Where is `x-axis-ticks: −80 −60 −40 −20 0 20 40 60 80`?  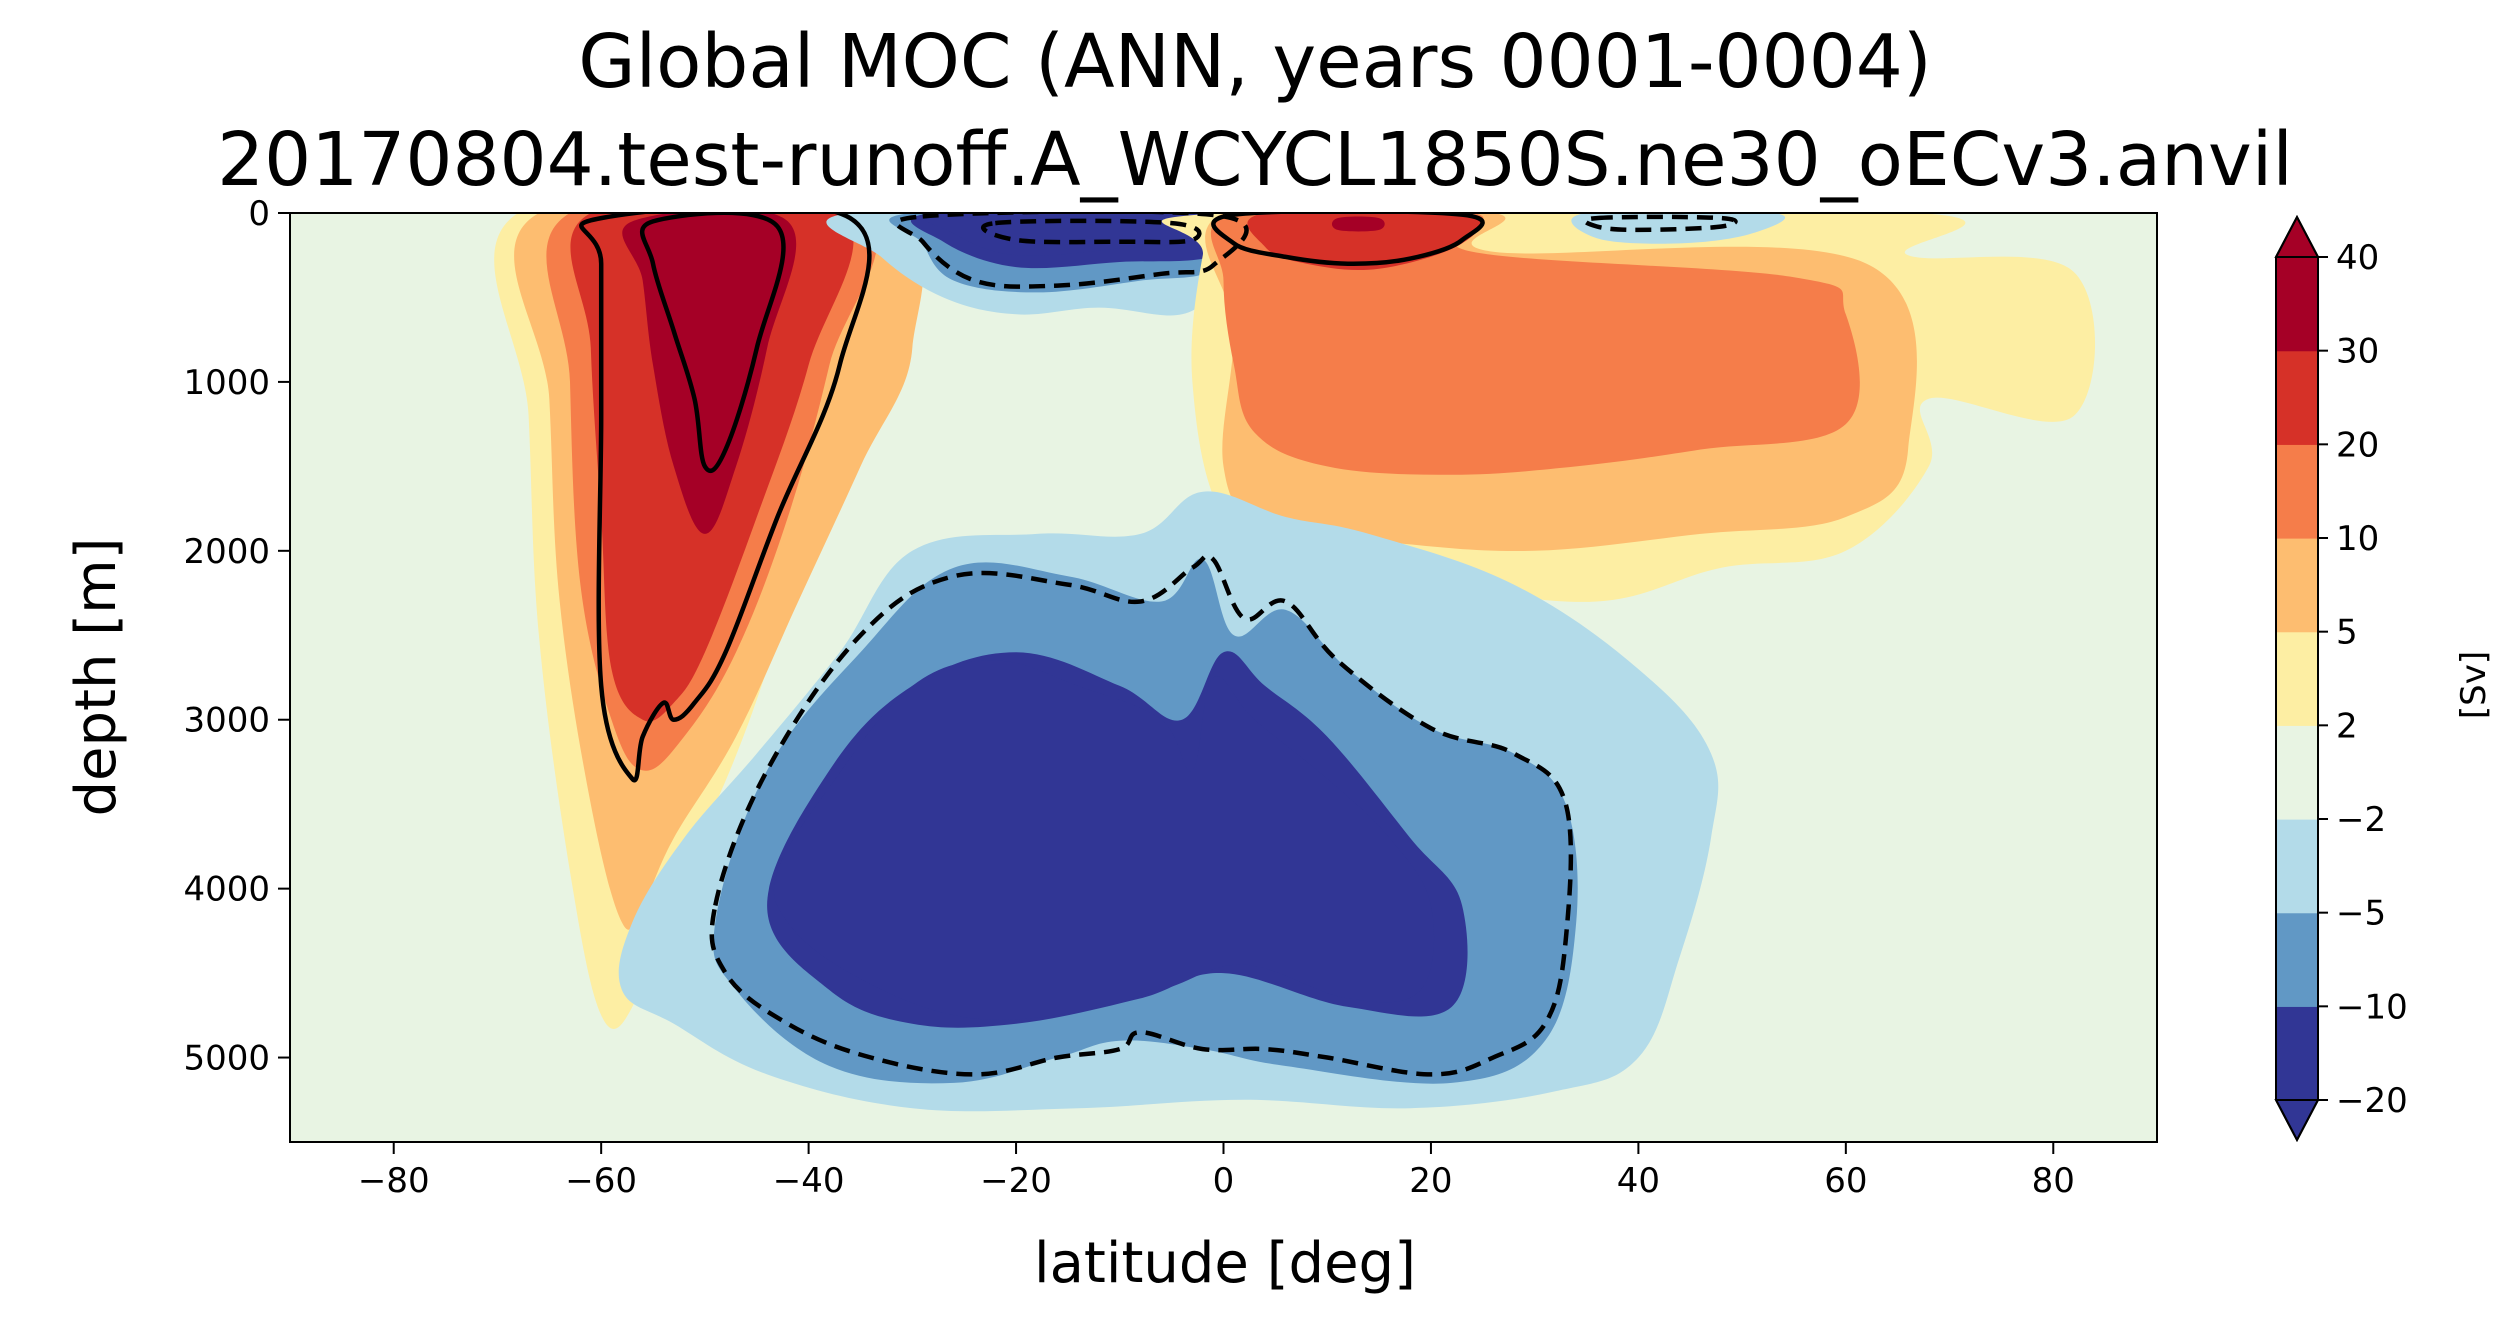 x-axis-ticks: −80 −60 −40 −20 0 20 40 60 80 is located at coordinates (1216, 1171).